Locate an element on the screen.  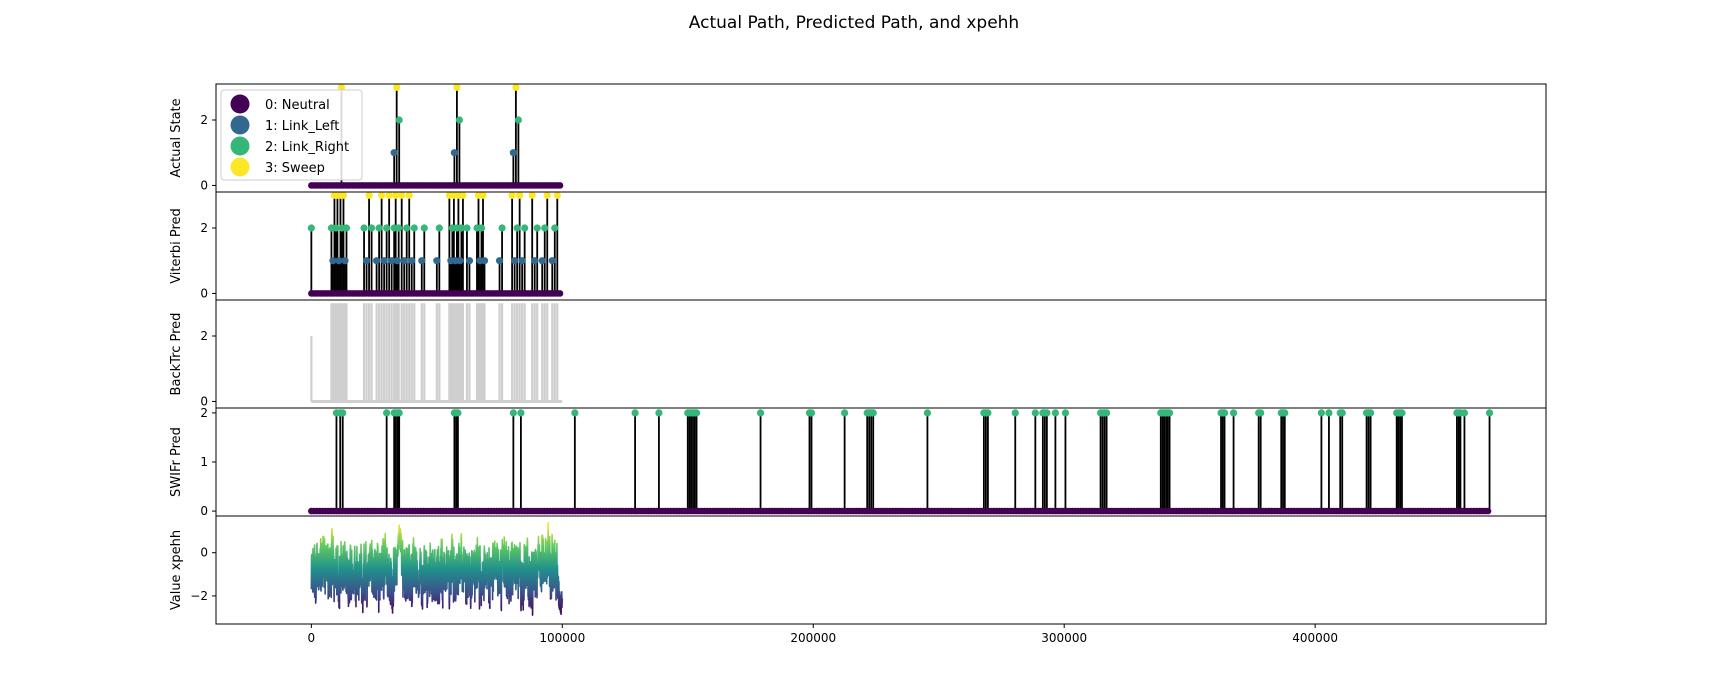
panel-2: 0 2 BackTrc Pred is located at coordinates (858, 354).